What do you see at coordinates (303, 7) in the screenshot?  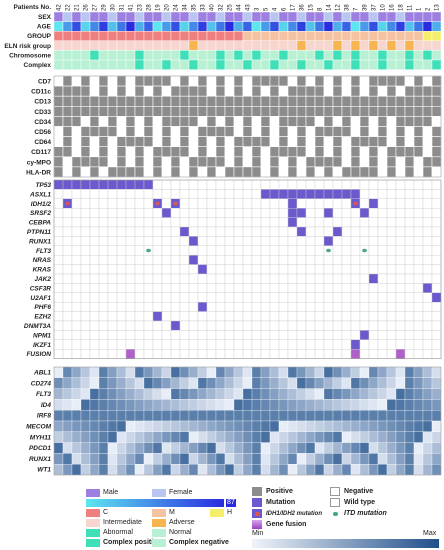 I see `patient-id: 36` at bounding box center [303, 7].